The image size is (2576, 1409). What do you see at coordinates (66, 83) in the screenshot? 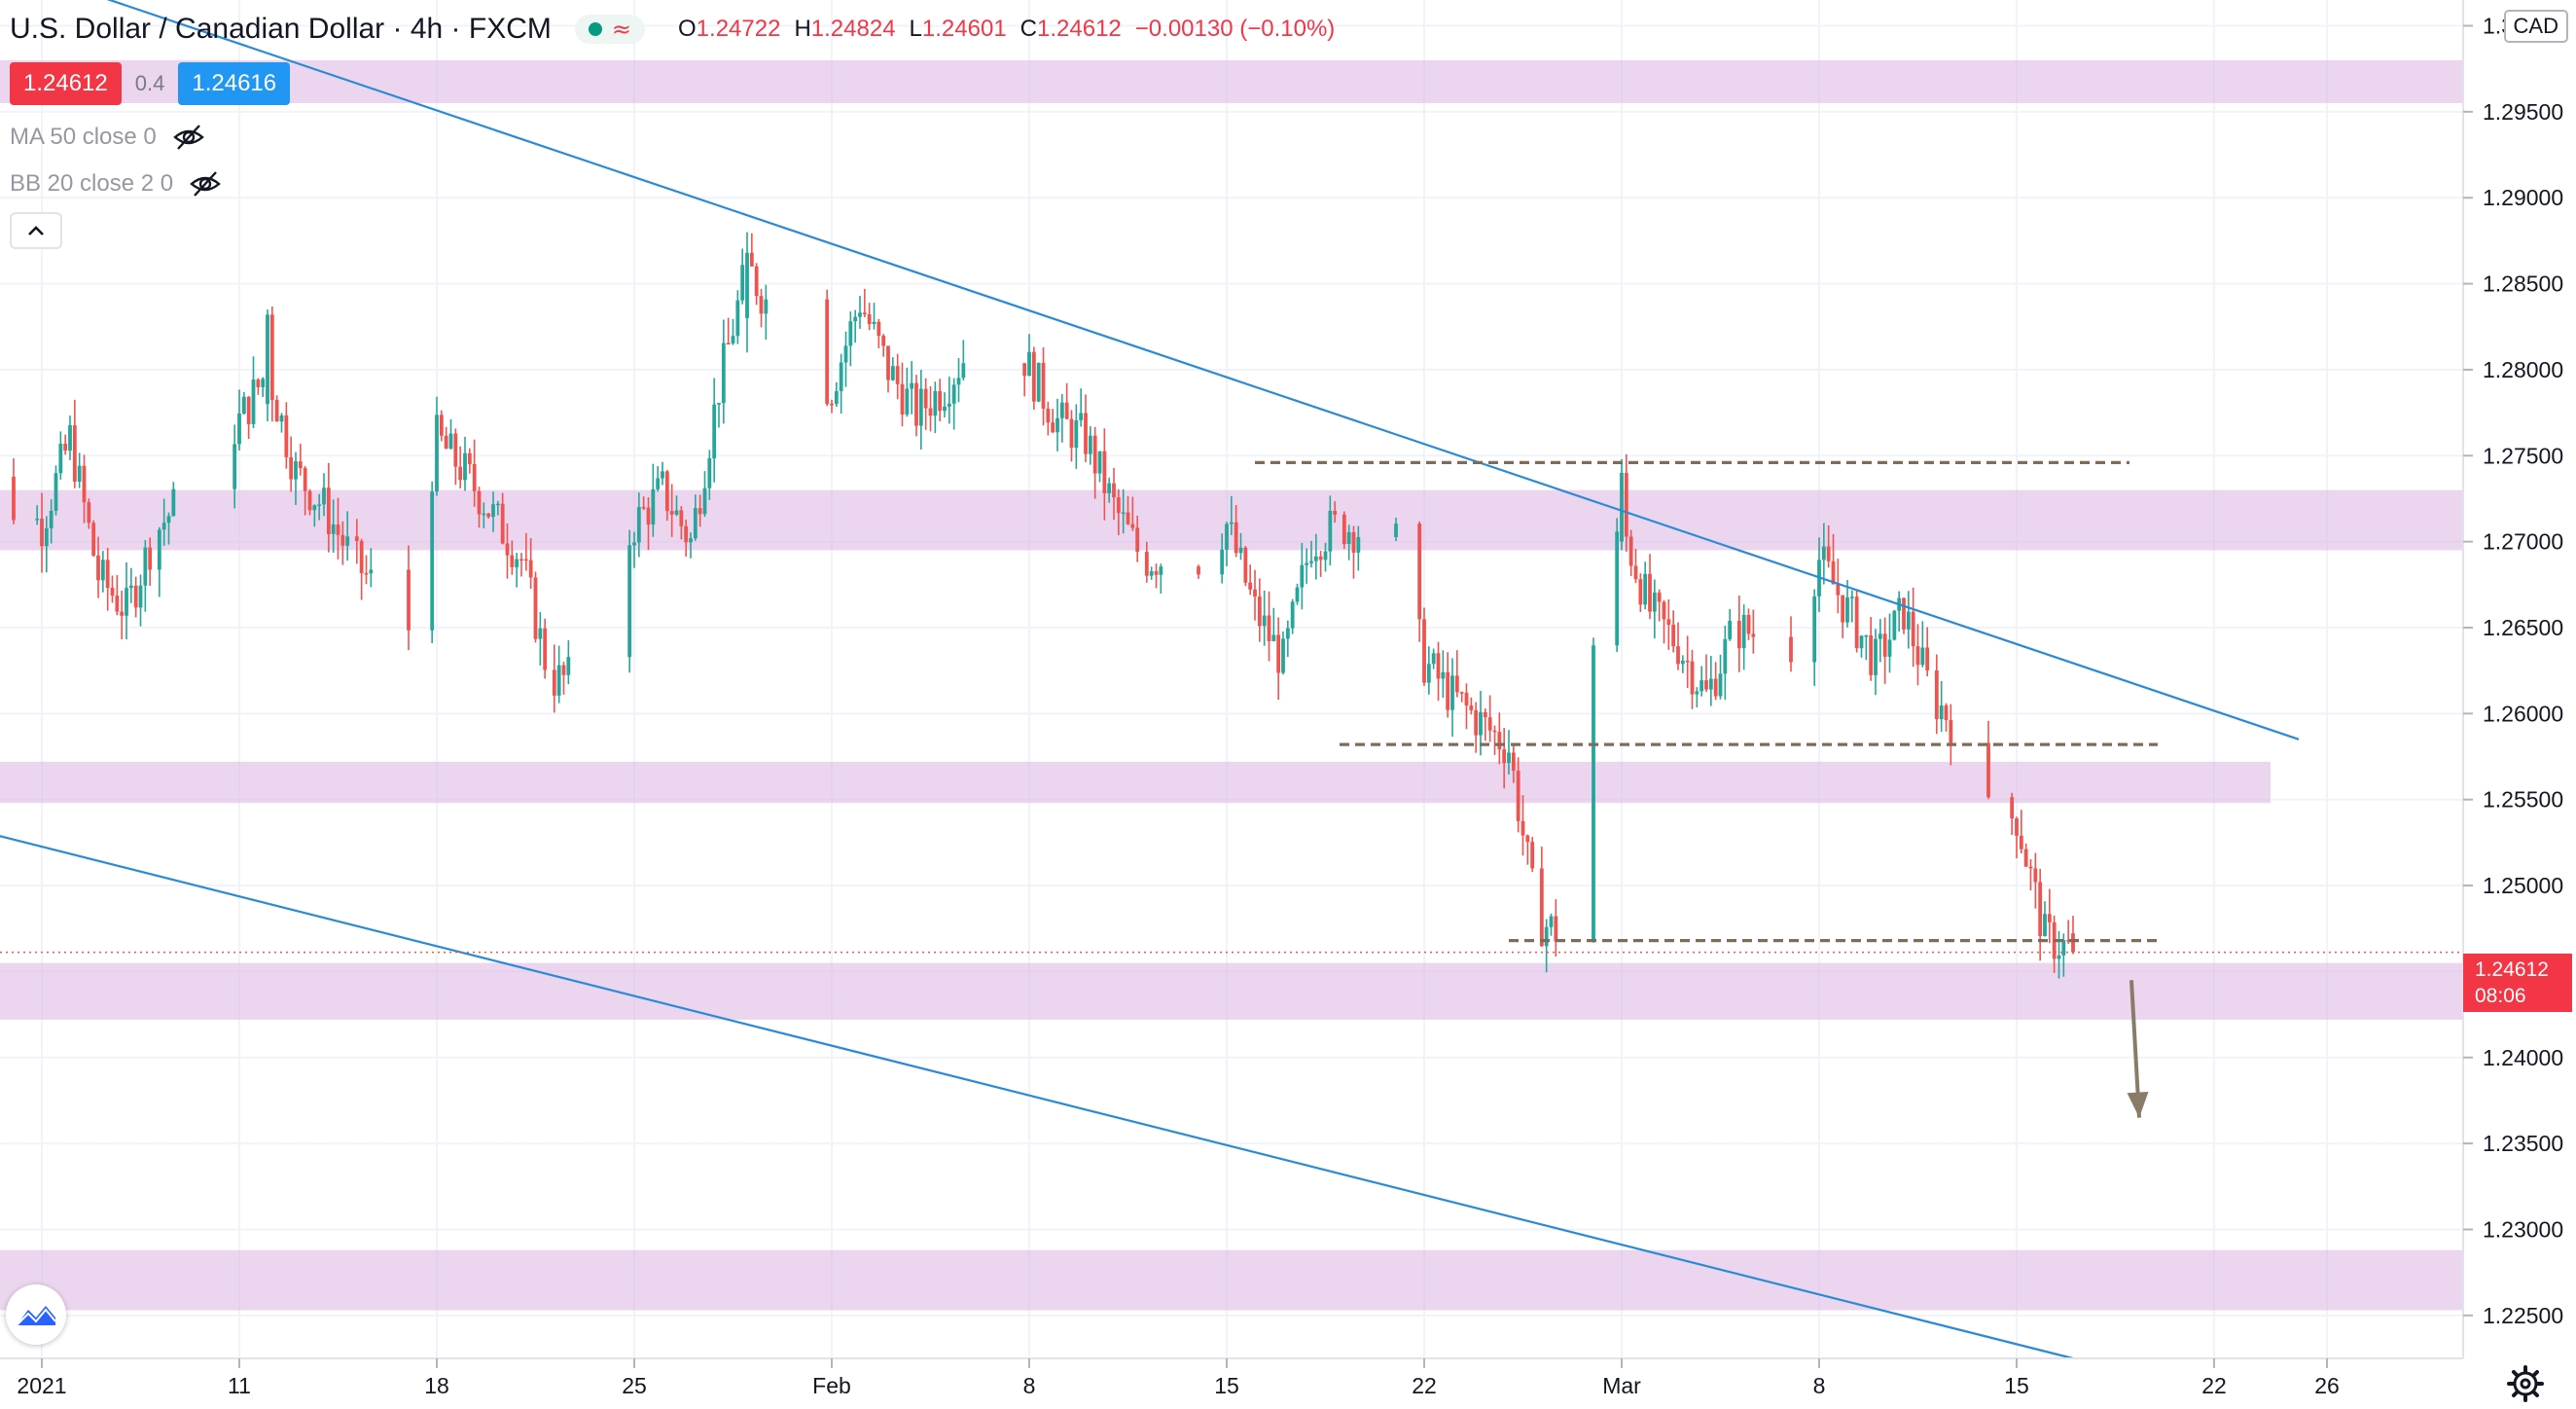
I see `sell-button: 1.24612` at bounding box center [66, 83].